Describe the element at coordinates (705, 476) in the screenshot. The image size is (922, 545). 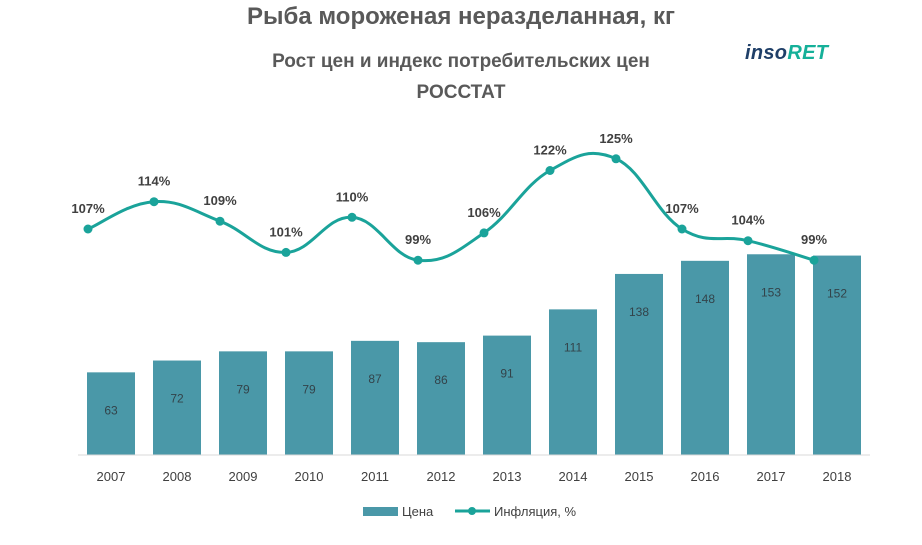
I see `x-tick-2016: 2016` at that location.